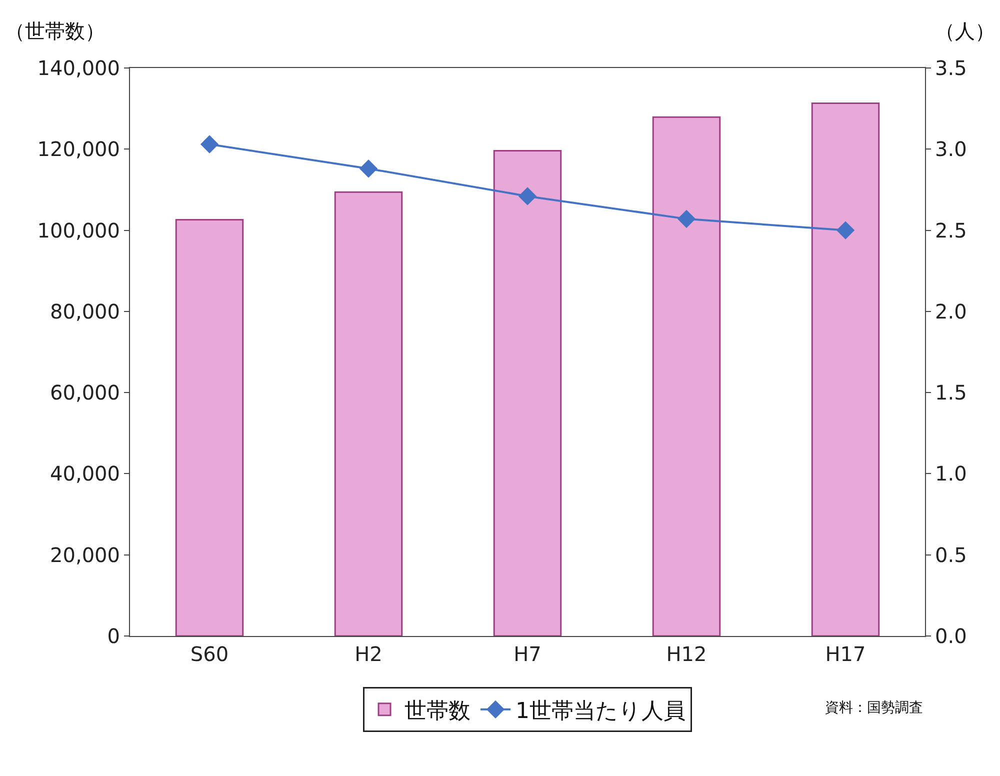 Image resolution: width=1000 pixels, height=776 pixels. Describe the element at coordinates (55, 31) in the screenshot. I see `y-axis-title: （世帯数）` at that location.